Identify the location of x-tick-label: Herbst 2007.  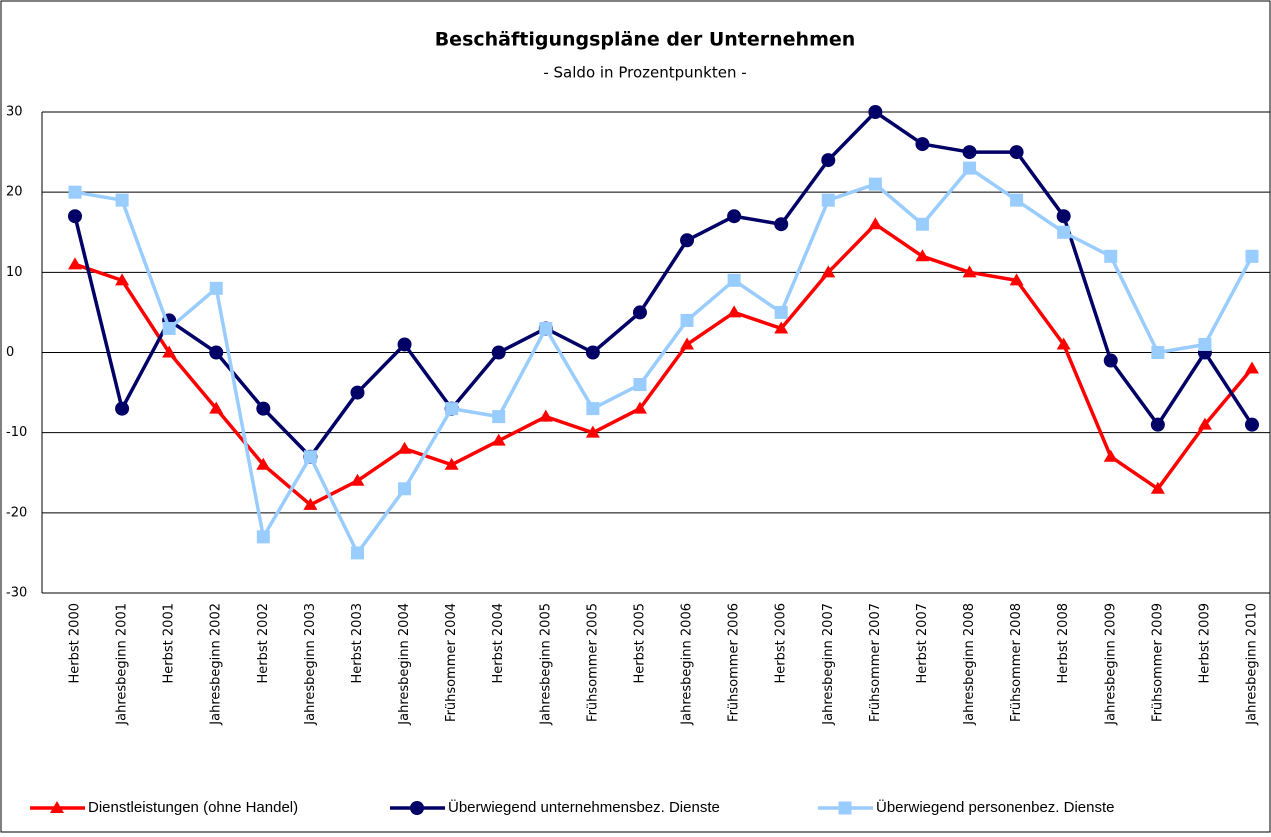
(922, 643).